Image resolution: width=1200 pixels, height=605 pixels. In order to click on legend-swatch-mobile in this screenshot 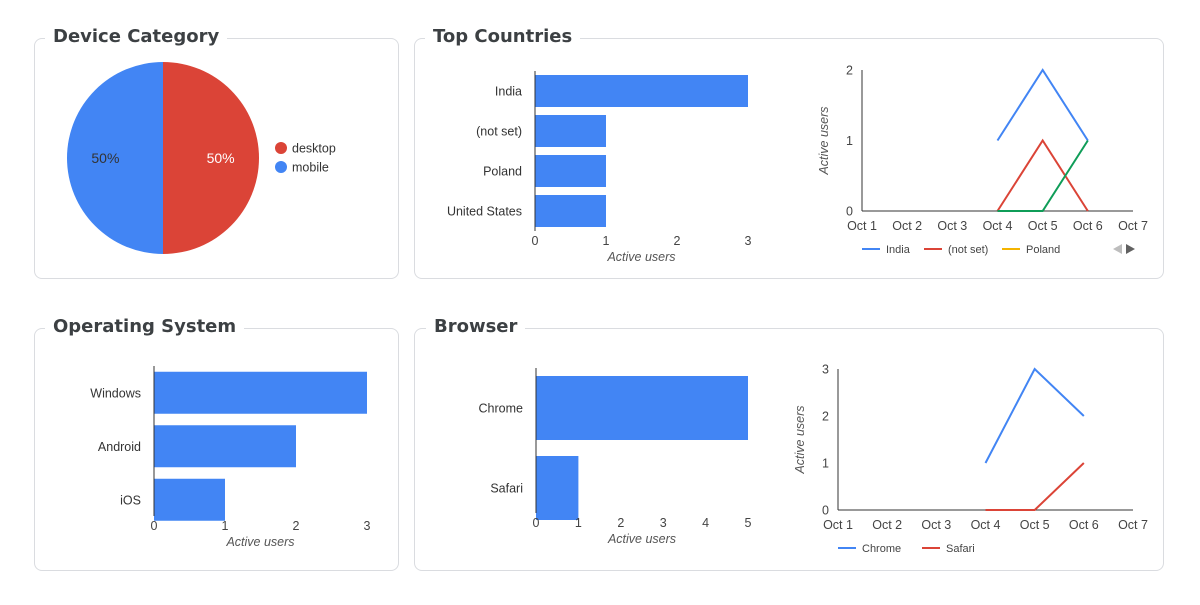, I will do `click(281, 167)`.